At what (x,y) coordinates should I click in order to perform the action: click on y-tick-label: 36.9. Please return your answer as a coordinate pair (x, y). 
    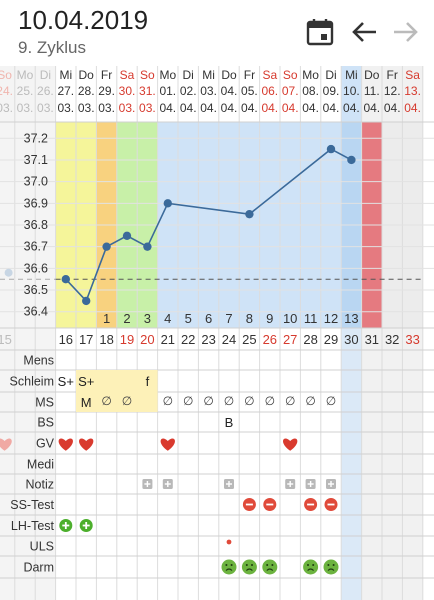
    Looking at the image, I should click on (36, 203).